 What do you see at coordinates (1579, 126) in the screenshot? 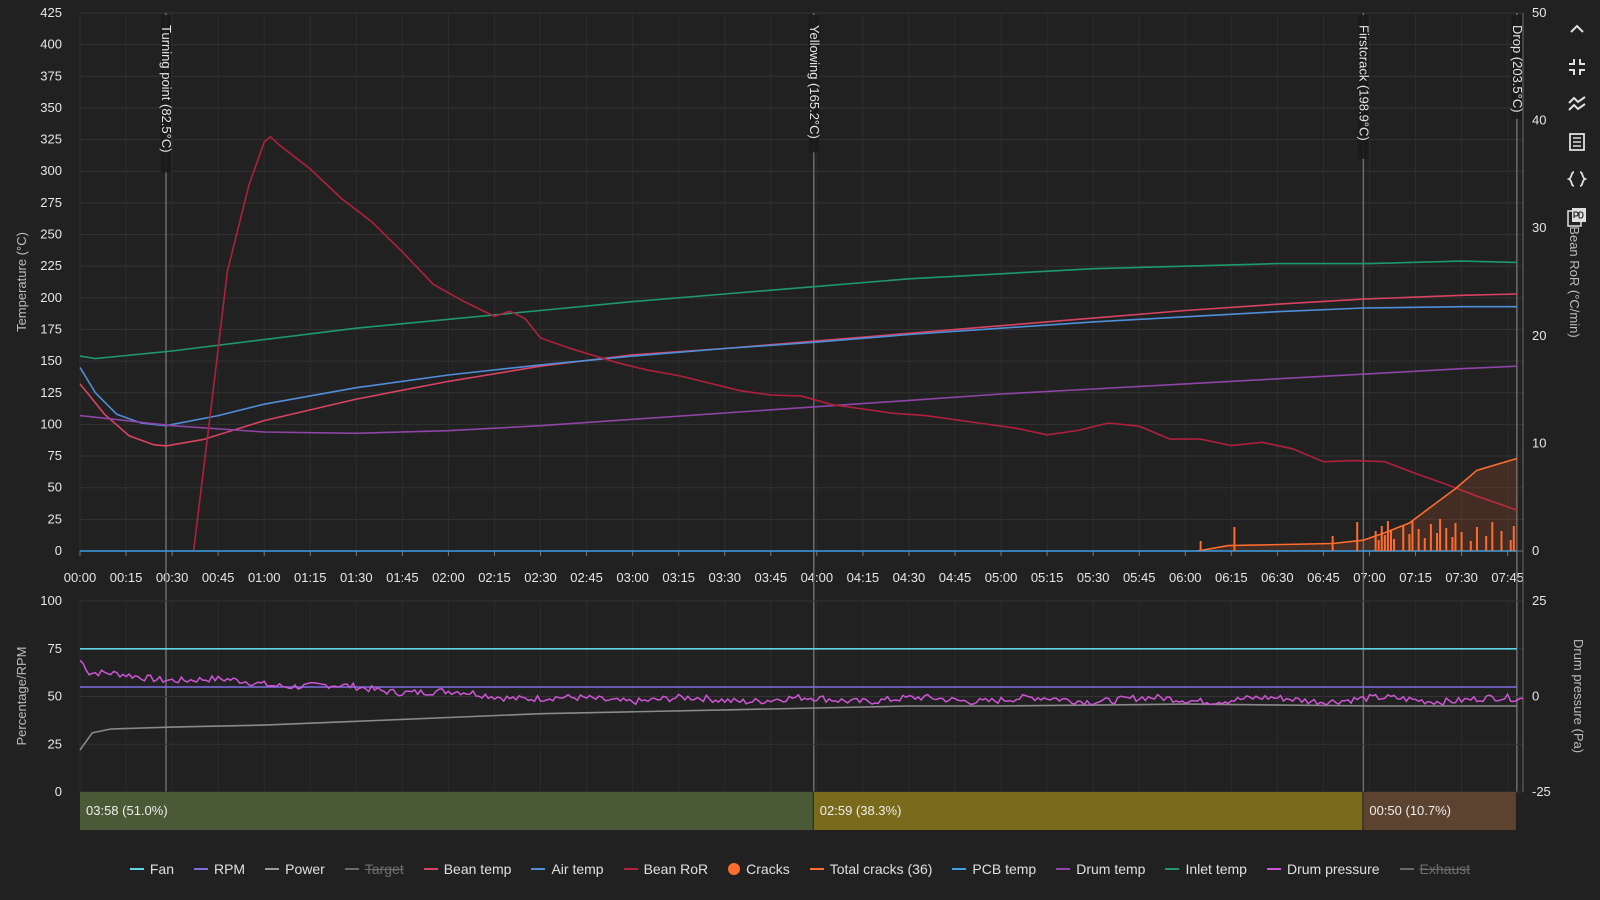
I see `chart-toolbar` at bounding box center [1579, 126].